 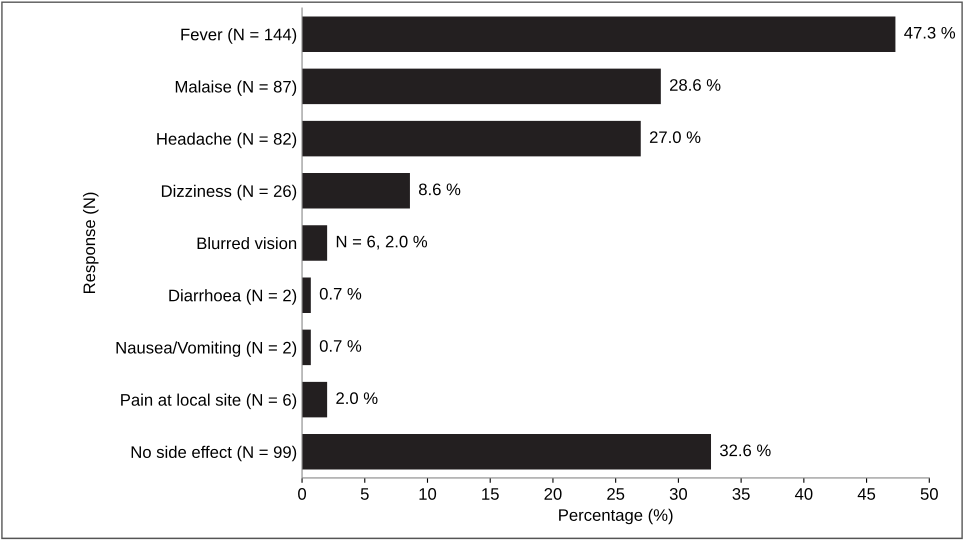 I want to click on y-tick-label: Diarrhoea (N = 2), so click(x=232, y=297).